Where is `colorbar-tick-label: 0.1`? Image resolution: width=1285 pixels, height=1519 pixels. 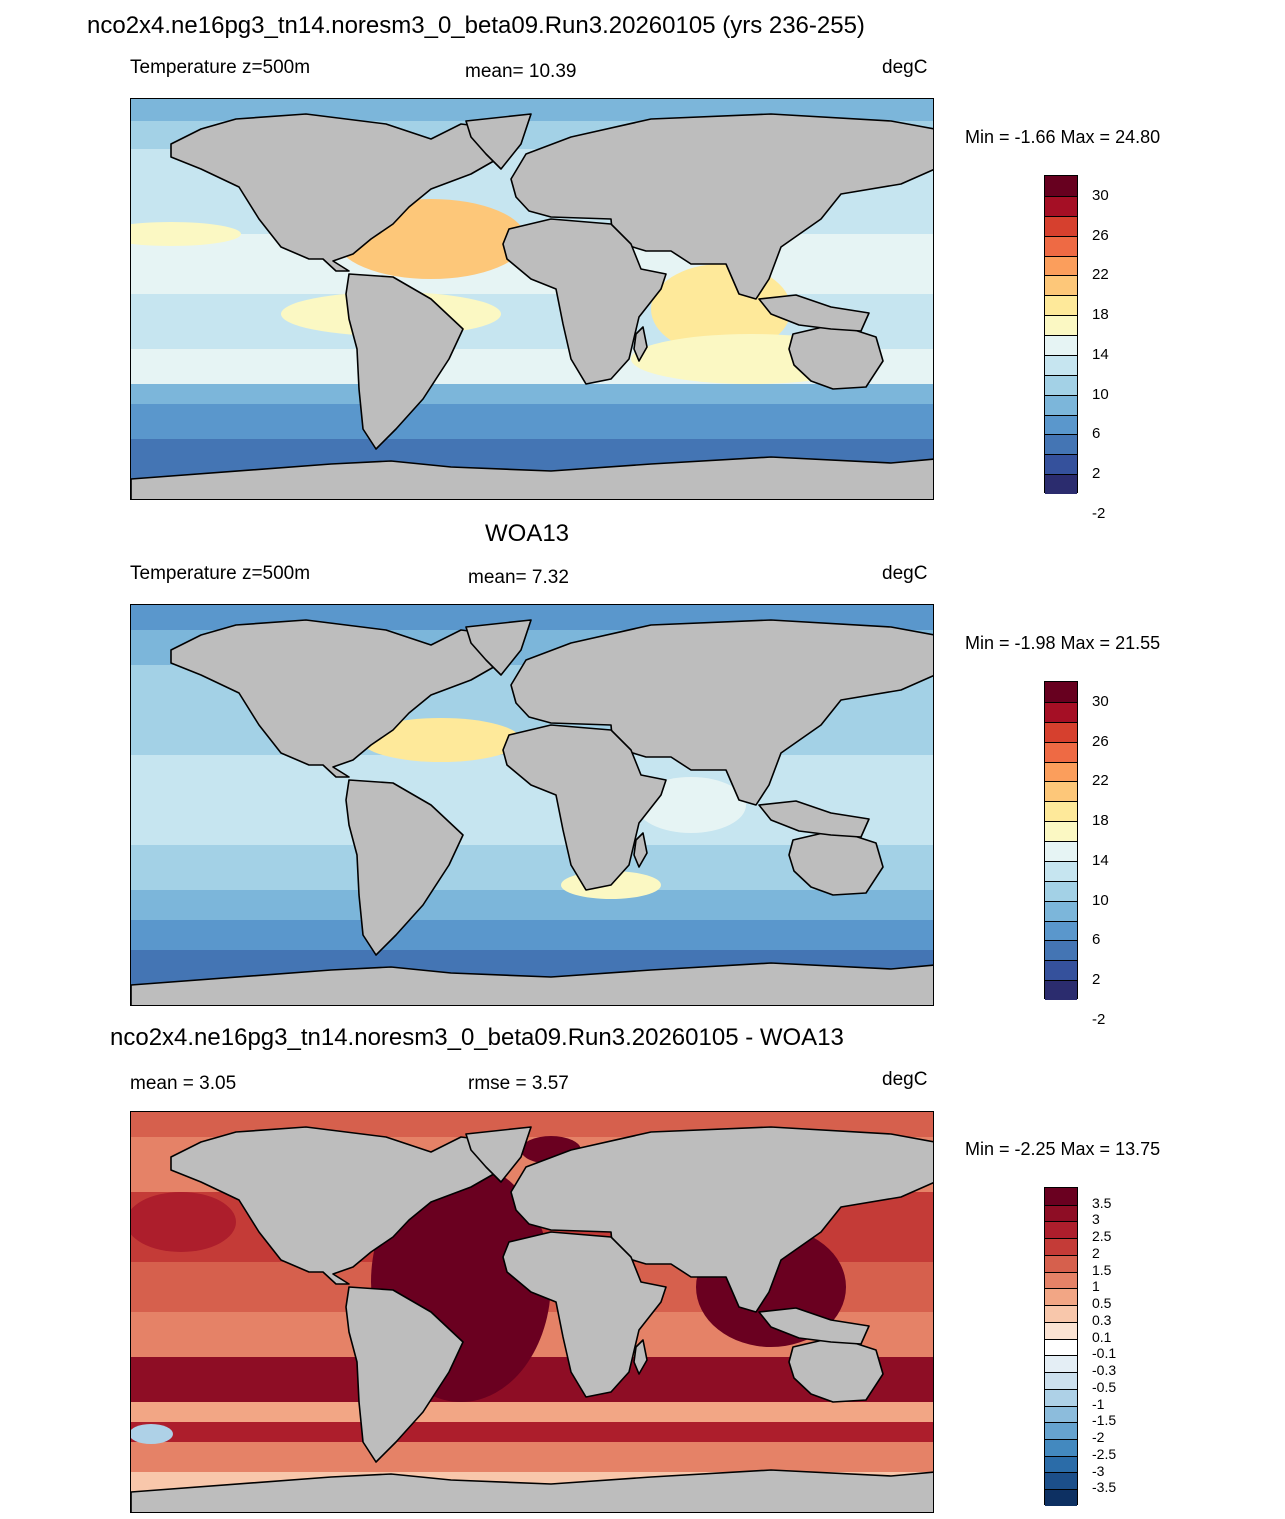 colorbar-tick-label: 0.1 is located at coordinates (1102, 1336).